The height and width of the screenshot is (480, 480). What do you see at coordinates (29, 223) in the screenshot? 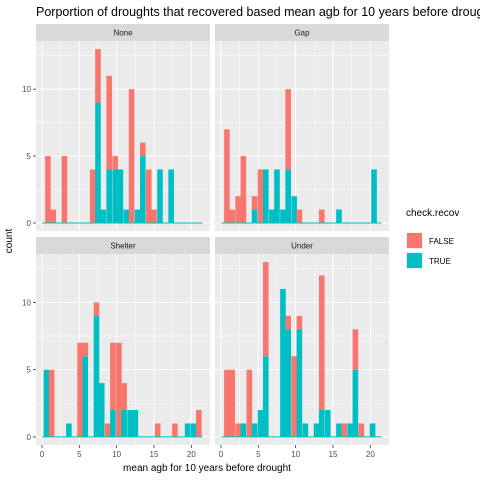
I see `y-tick-label: 0` at bounding box center [29, 223].